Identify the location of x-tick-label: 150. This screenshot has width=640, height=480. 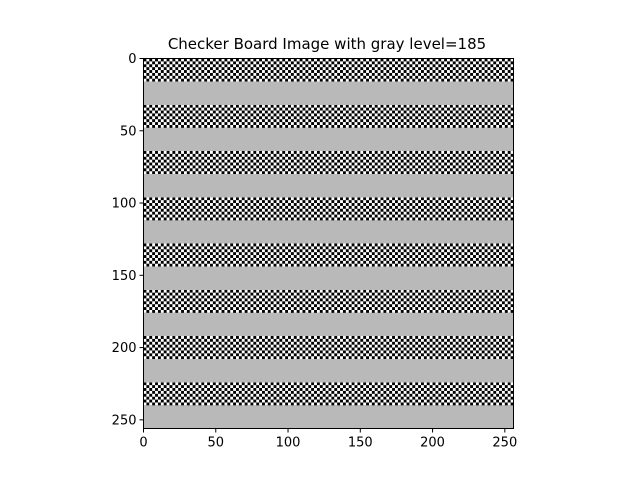
(360, 443).